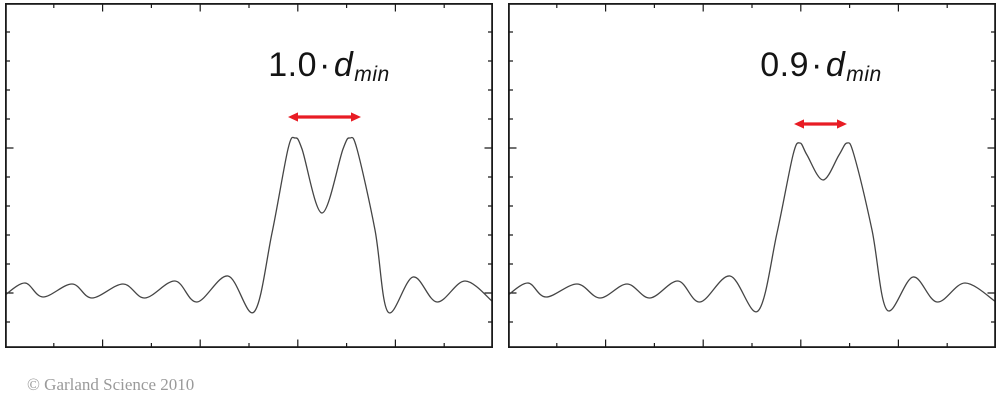 The width and height of the screenshot is (1000, 406). What do you see at coordinates (785, 65) in the screenshot?
I see `separation-coefficient: 0.9` at bounding box center [785, 65].